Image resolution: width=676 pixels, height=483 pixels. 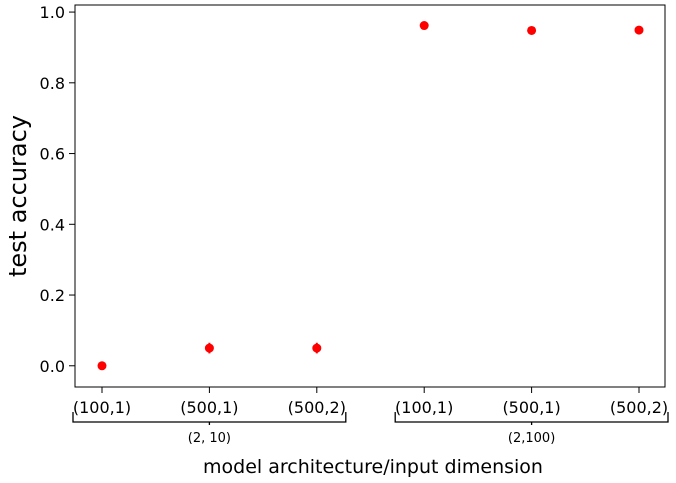 What do you see at coordinates (52, 224) in the screenshot?
I see `y-tick-label: 0.4` at bounding box center [52, 224].